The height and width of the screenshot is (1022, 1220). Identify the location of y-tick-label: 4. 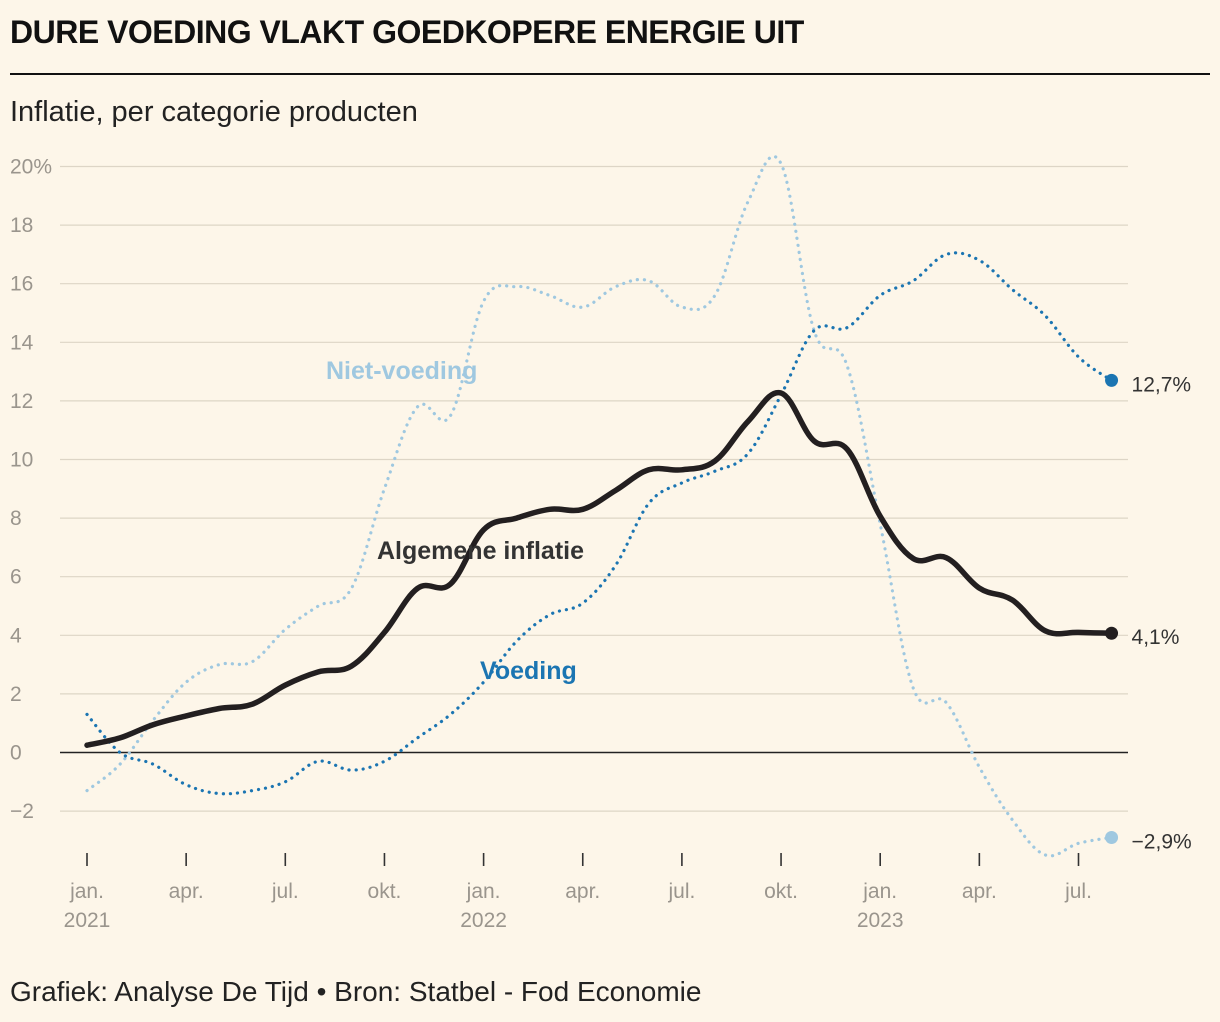
(16, 635).